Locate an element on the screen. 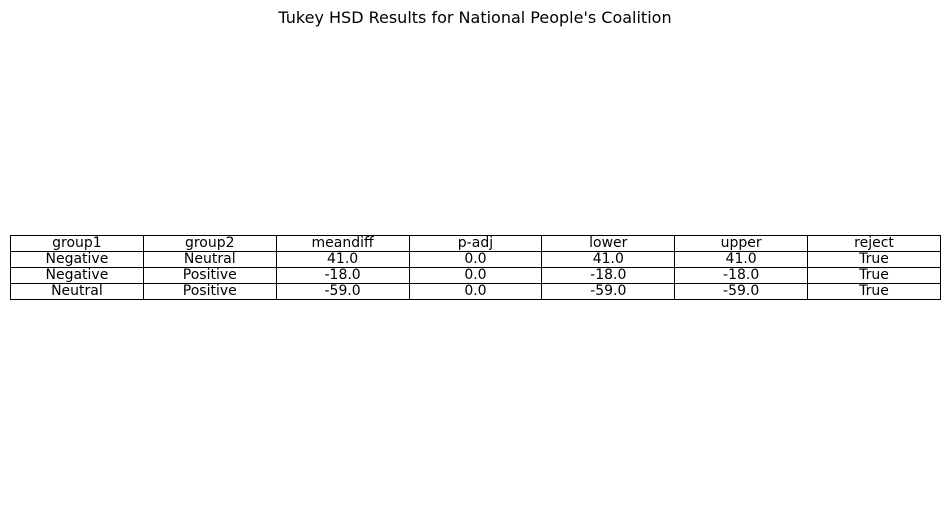 The width and height of the screenshot is (950, 509). header-cell: lower is located at coordinates (608, 243).